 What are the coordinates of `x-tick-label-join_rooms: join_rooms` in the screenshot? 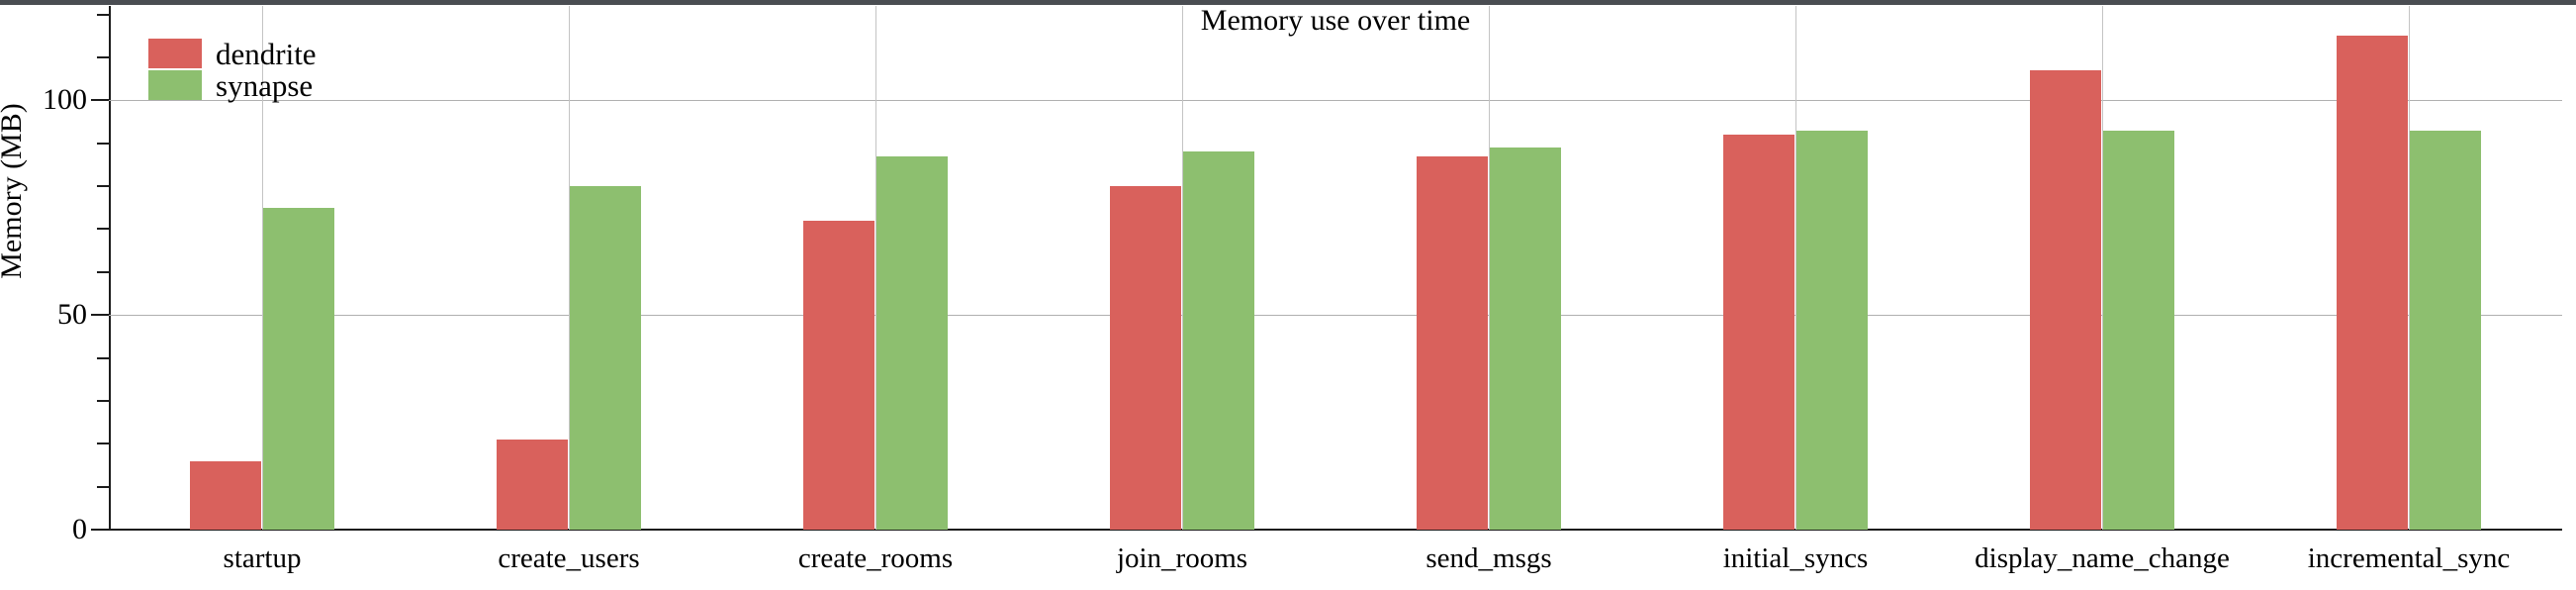 It's located at (1182, 558).